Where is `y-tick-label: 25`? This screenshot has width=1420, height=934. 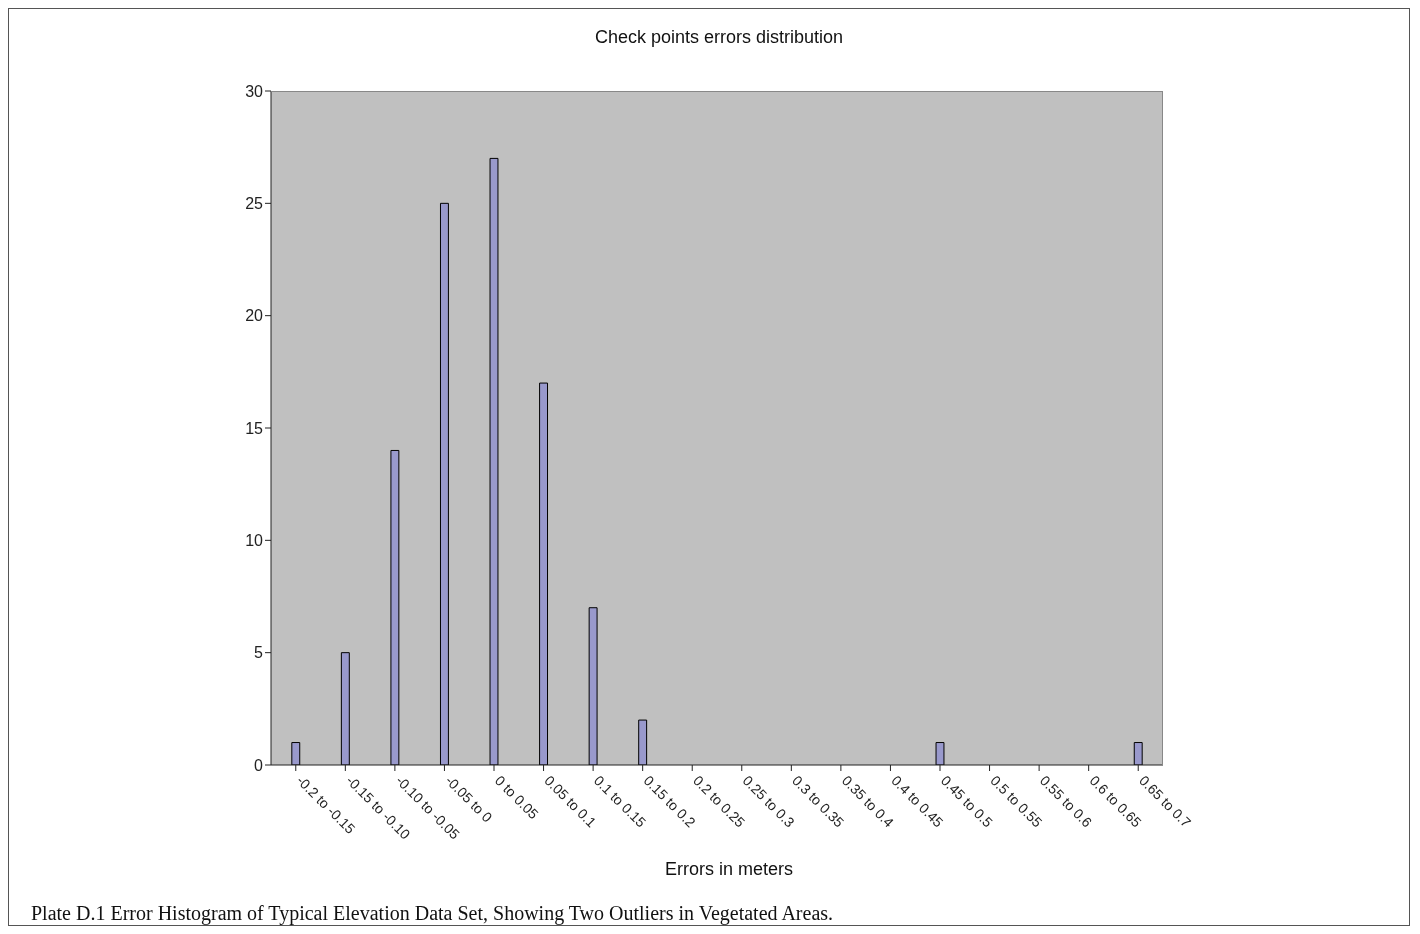 y-tick-label: 25 is located at coordinates (254, 204).